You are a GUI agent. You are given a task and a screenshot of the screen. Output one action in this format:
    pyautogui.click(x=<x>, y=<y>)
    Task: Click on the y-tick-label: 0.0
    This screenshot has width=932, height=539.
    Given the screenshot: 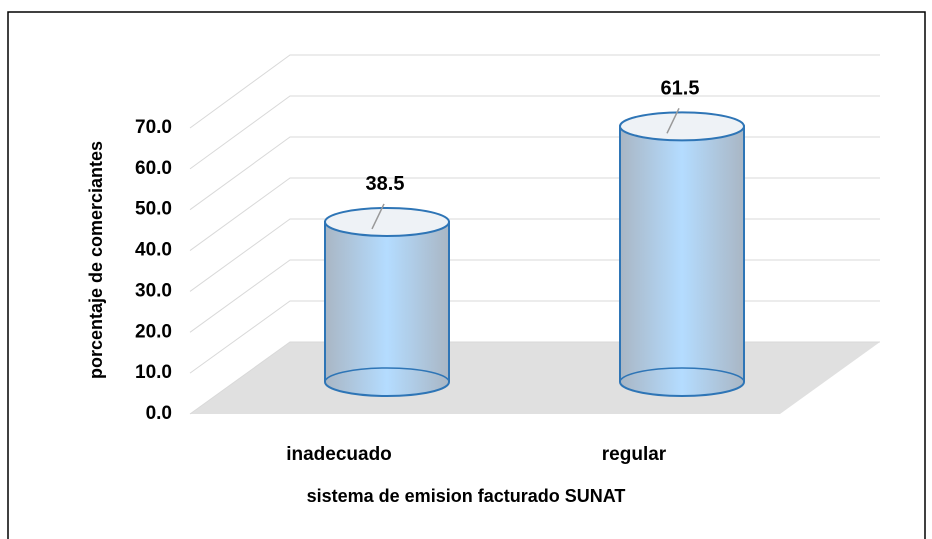 What is the action you would take?
    pyautogui.click(x=159, y=413)
    